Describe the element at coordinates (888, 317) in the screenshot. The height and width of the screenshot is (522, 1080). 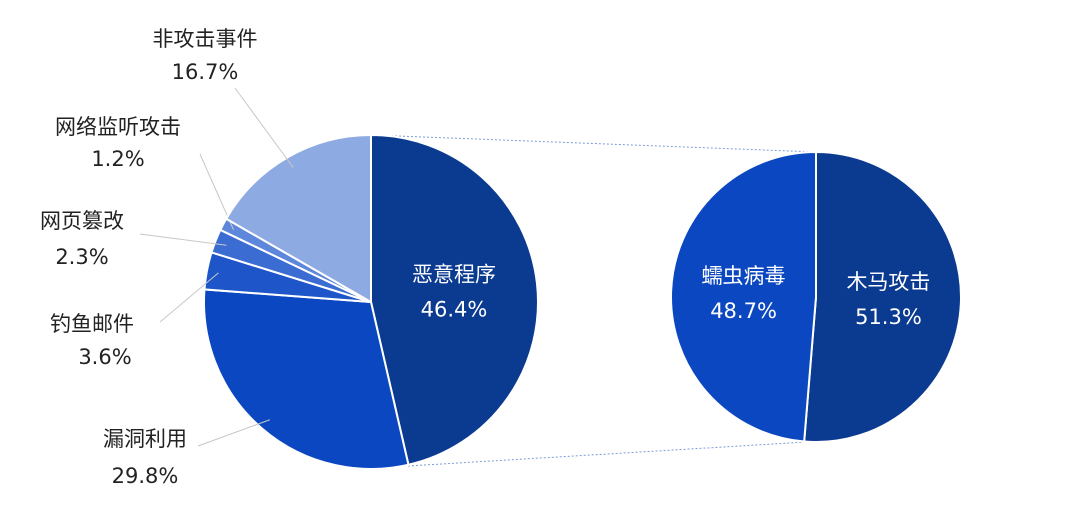
I see `slice-value-label: 51.3%` at that location.